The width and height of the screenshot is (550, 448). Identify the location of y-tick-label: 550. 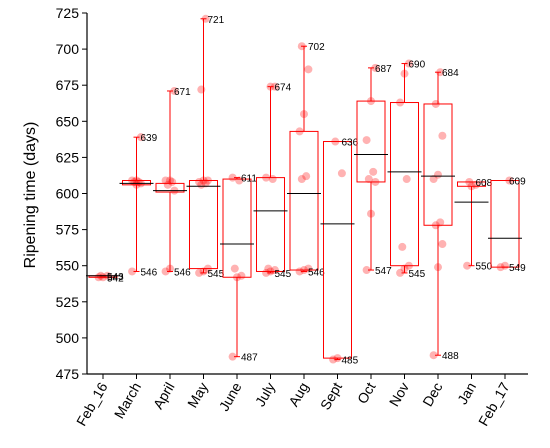
(68, 266).